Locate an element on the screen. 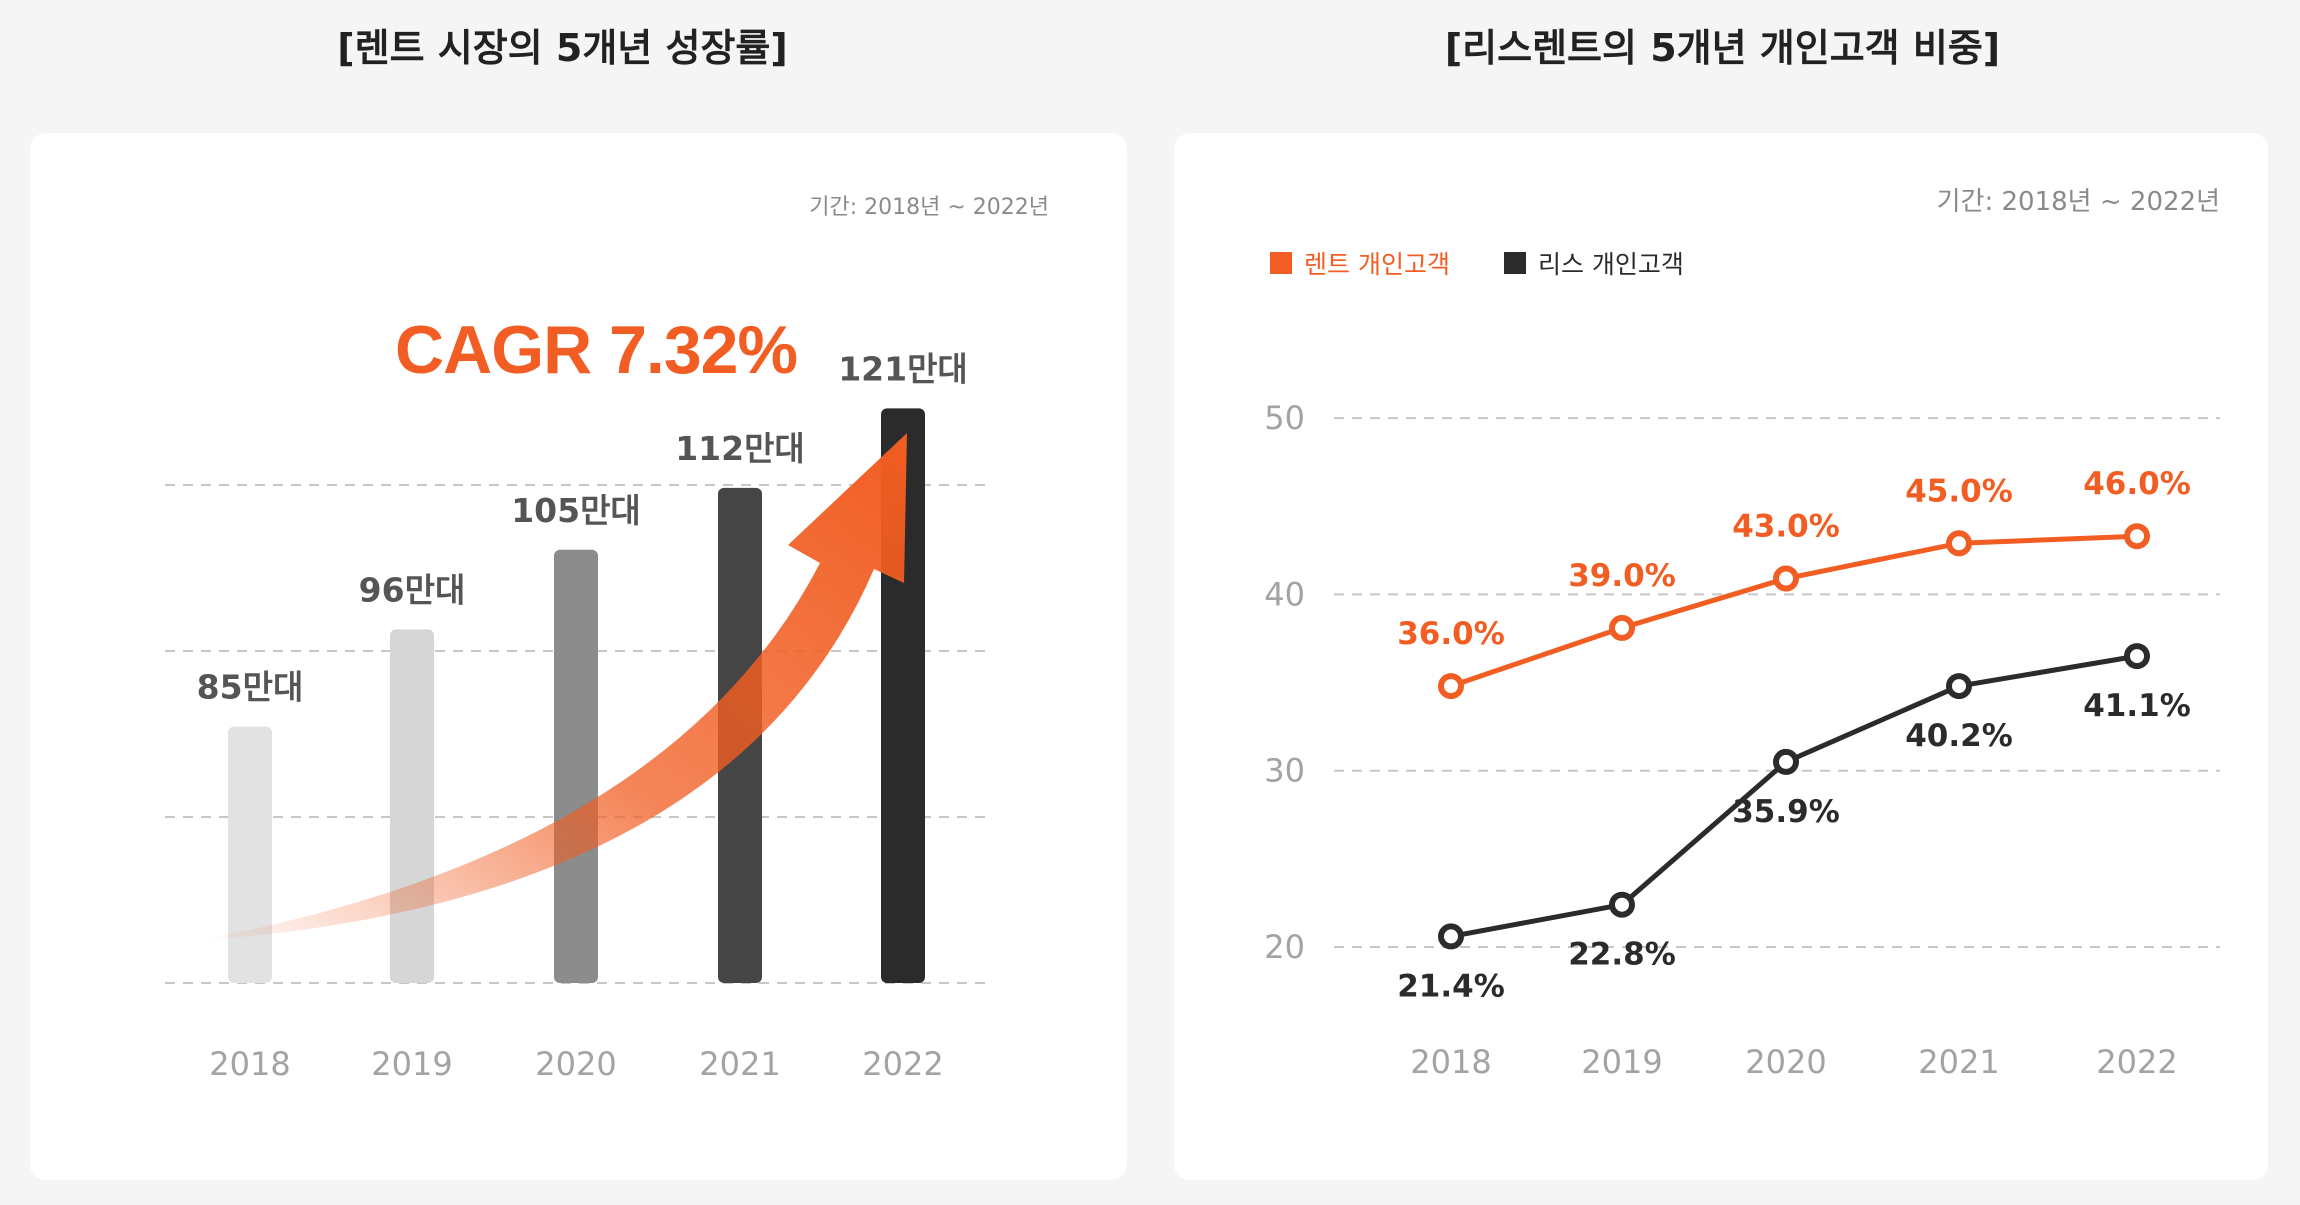 This screenshot has height=1205, width=2300. line-chart-period: 기간: 2018년 ~ 2022년 is located at coordinates (2078, 202).